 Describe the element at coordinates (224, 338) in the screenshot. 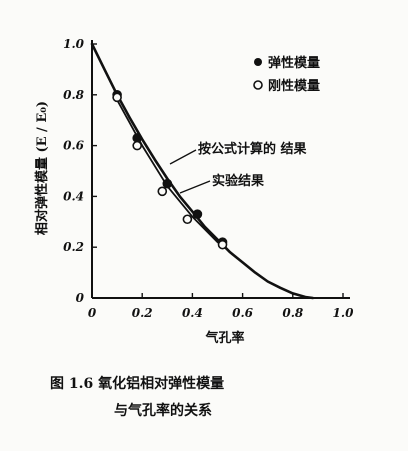

I see `x-axis-title: 气孔率` at that location.